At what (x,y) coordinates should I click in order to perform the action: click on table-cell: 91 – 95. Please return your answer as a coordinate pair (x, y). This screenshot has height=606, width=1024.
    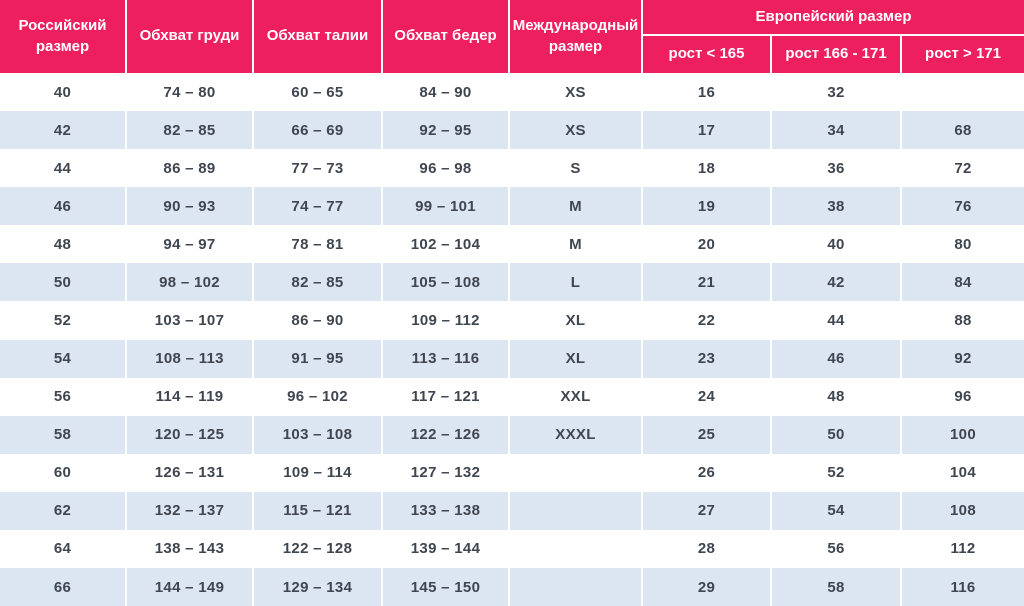
    Looking at the image, I should click on (318, 358).